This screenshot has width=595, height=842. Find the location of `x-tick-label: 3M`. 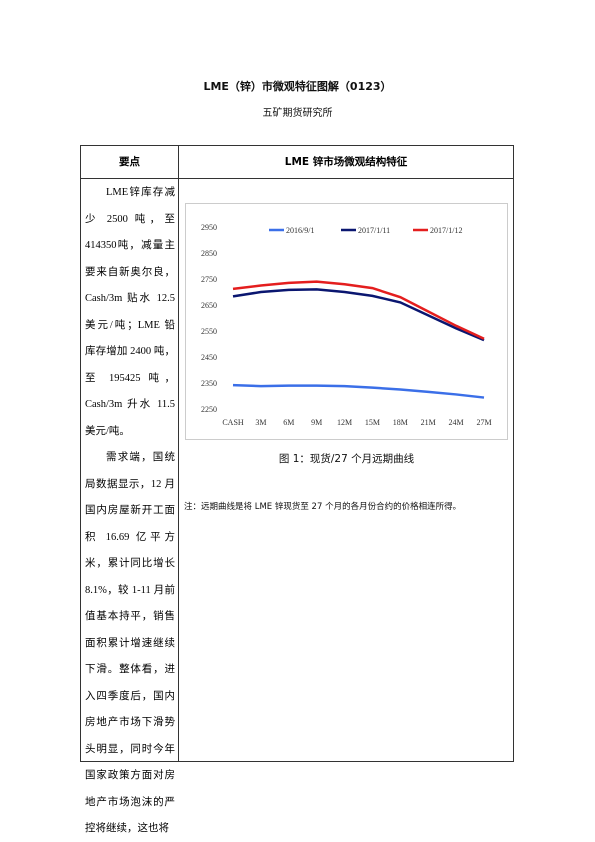

x-tick-label: 3M is located at coordinates (260, 422).